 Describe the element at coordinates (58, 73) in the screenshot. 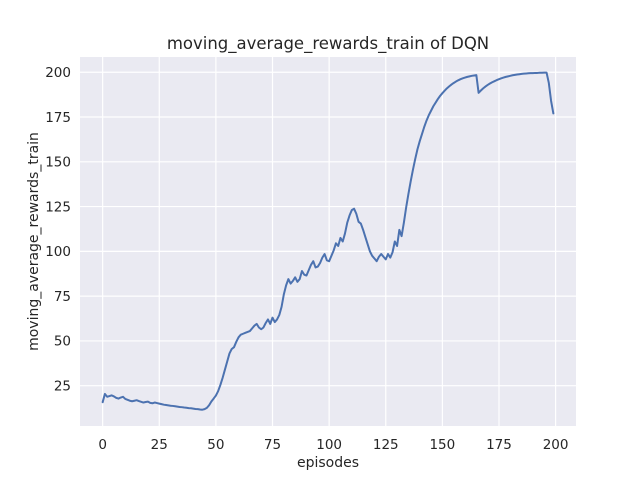

I see `y-tick-label: 200` at that location.